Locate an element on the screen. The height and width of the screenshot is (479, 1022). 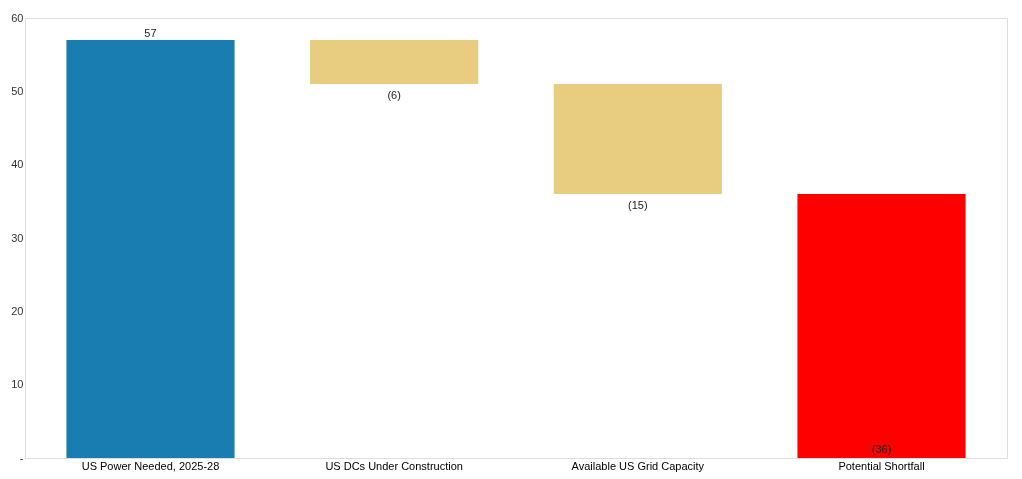
x-tick-label: US Power Needed, 2025-28 is located at coordinates (150, 465).